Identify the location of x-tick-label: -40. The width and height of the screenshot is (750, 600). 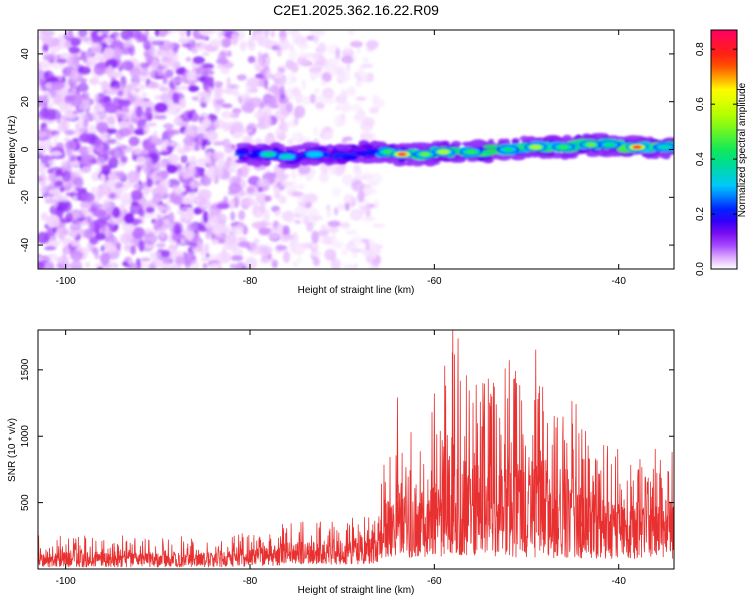
(618, 281).